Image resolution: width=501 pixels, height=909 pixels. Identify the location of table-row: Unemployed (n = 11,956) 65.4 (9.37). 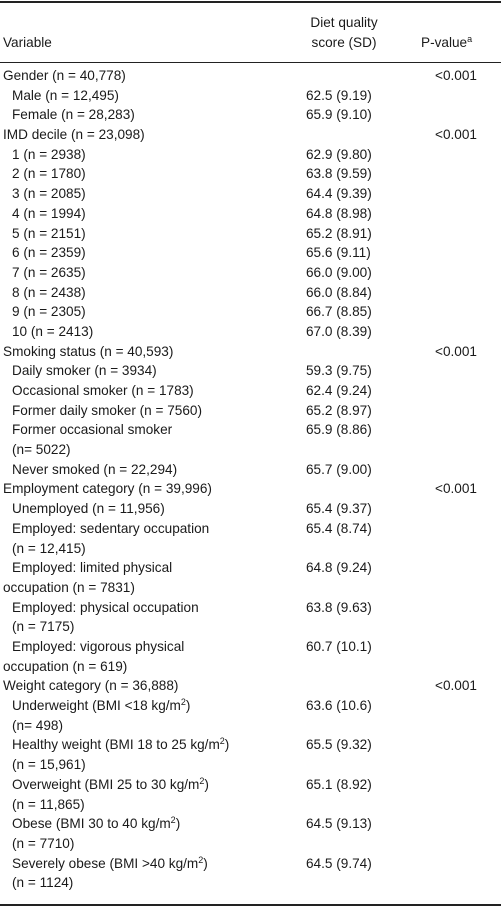
(250, 509).